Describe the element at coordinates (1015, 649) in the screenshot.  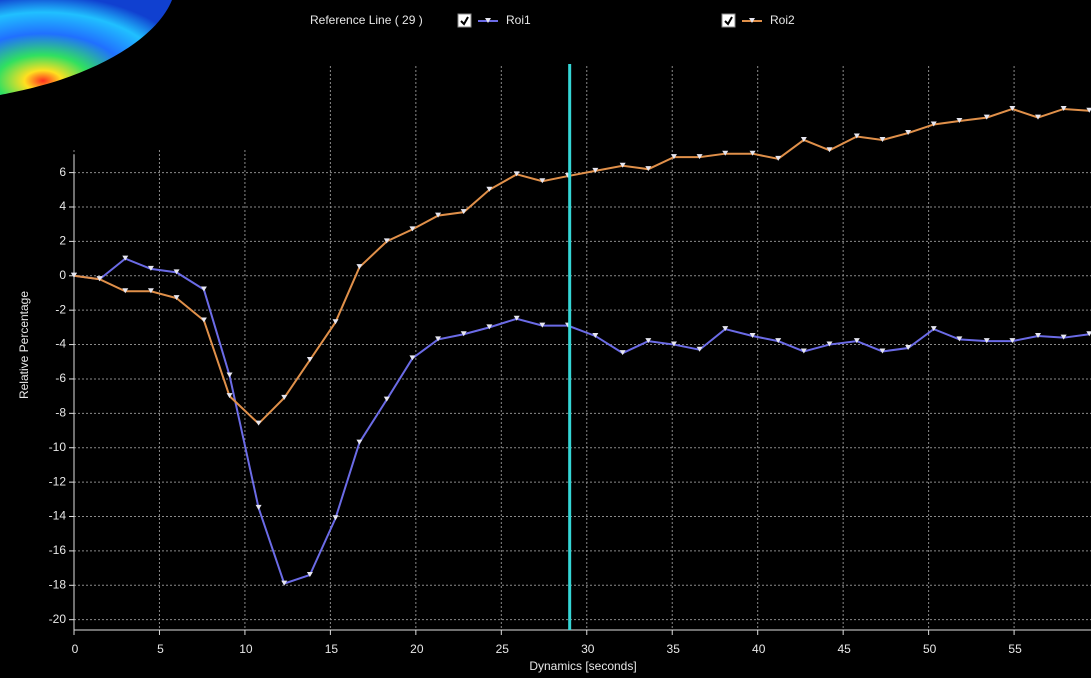
I see `x-tick-label: 55` at that location.